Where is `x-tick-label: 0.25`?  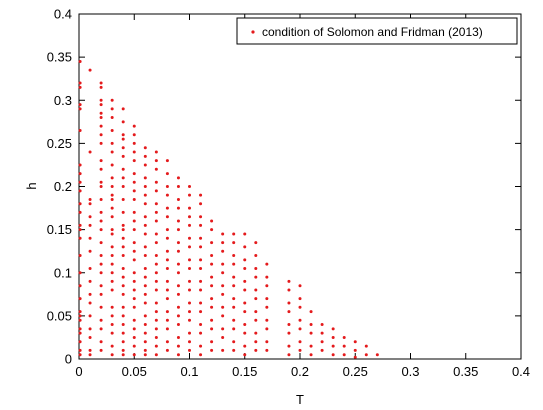
x-tick-label: 0.25 is located at coordinates (355, 371).